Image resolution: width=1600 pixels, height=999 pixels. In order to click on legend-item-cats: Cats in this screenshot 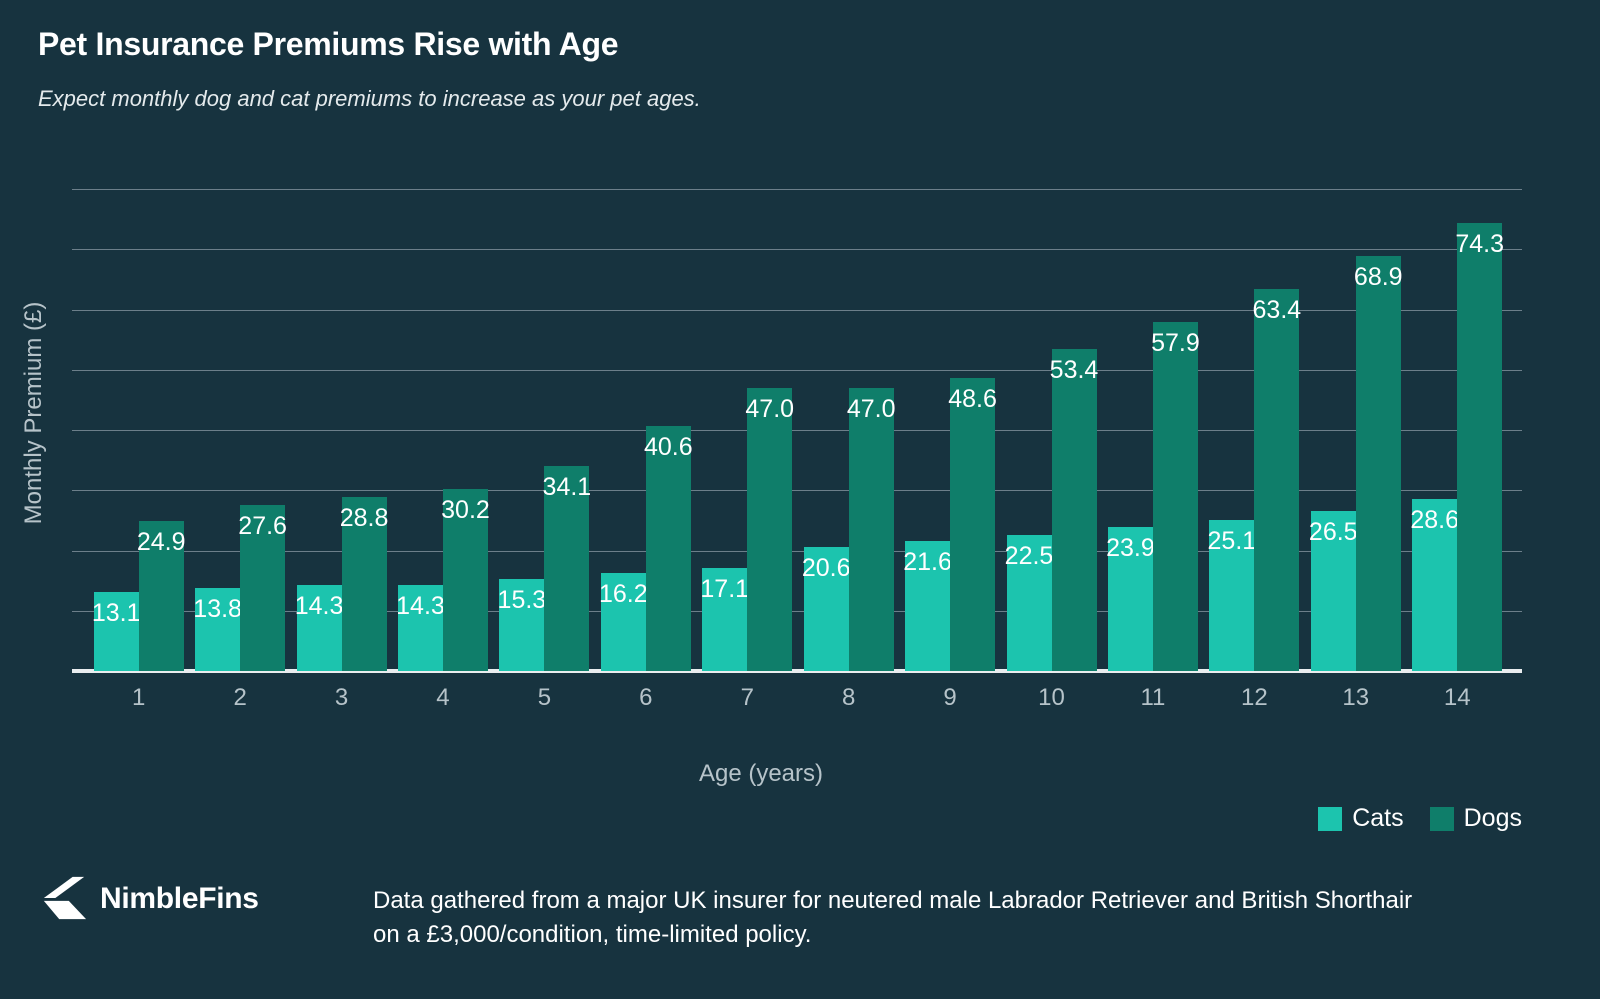, I will do `click(1361, 818)`.